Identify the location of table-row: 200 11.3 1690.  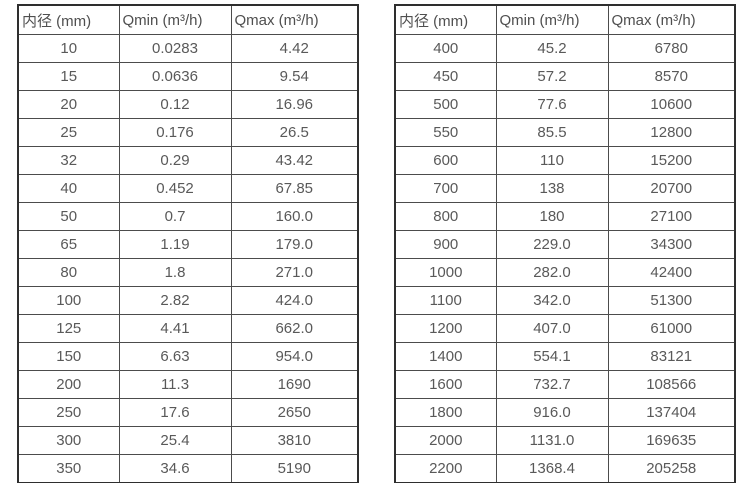
(188, 384).